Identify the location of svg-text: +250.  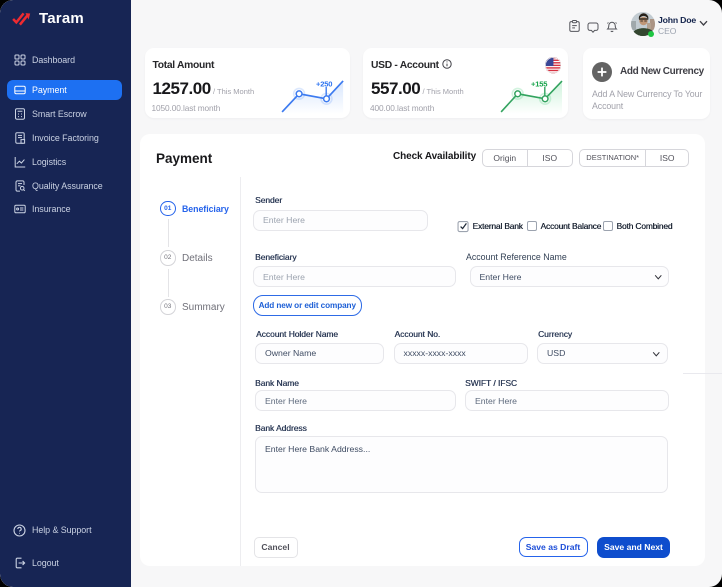
(324, 84).